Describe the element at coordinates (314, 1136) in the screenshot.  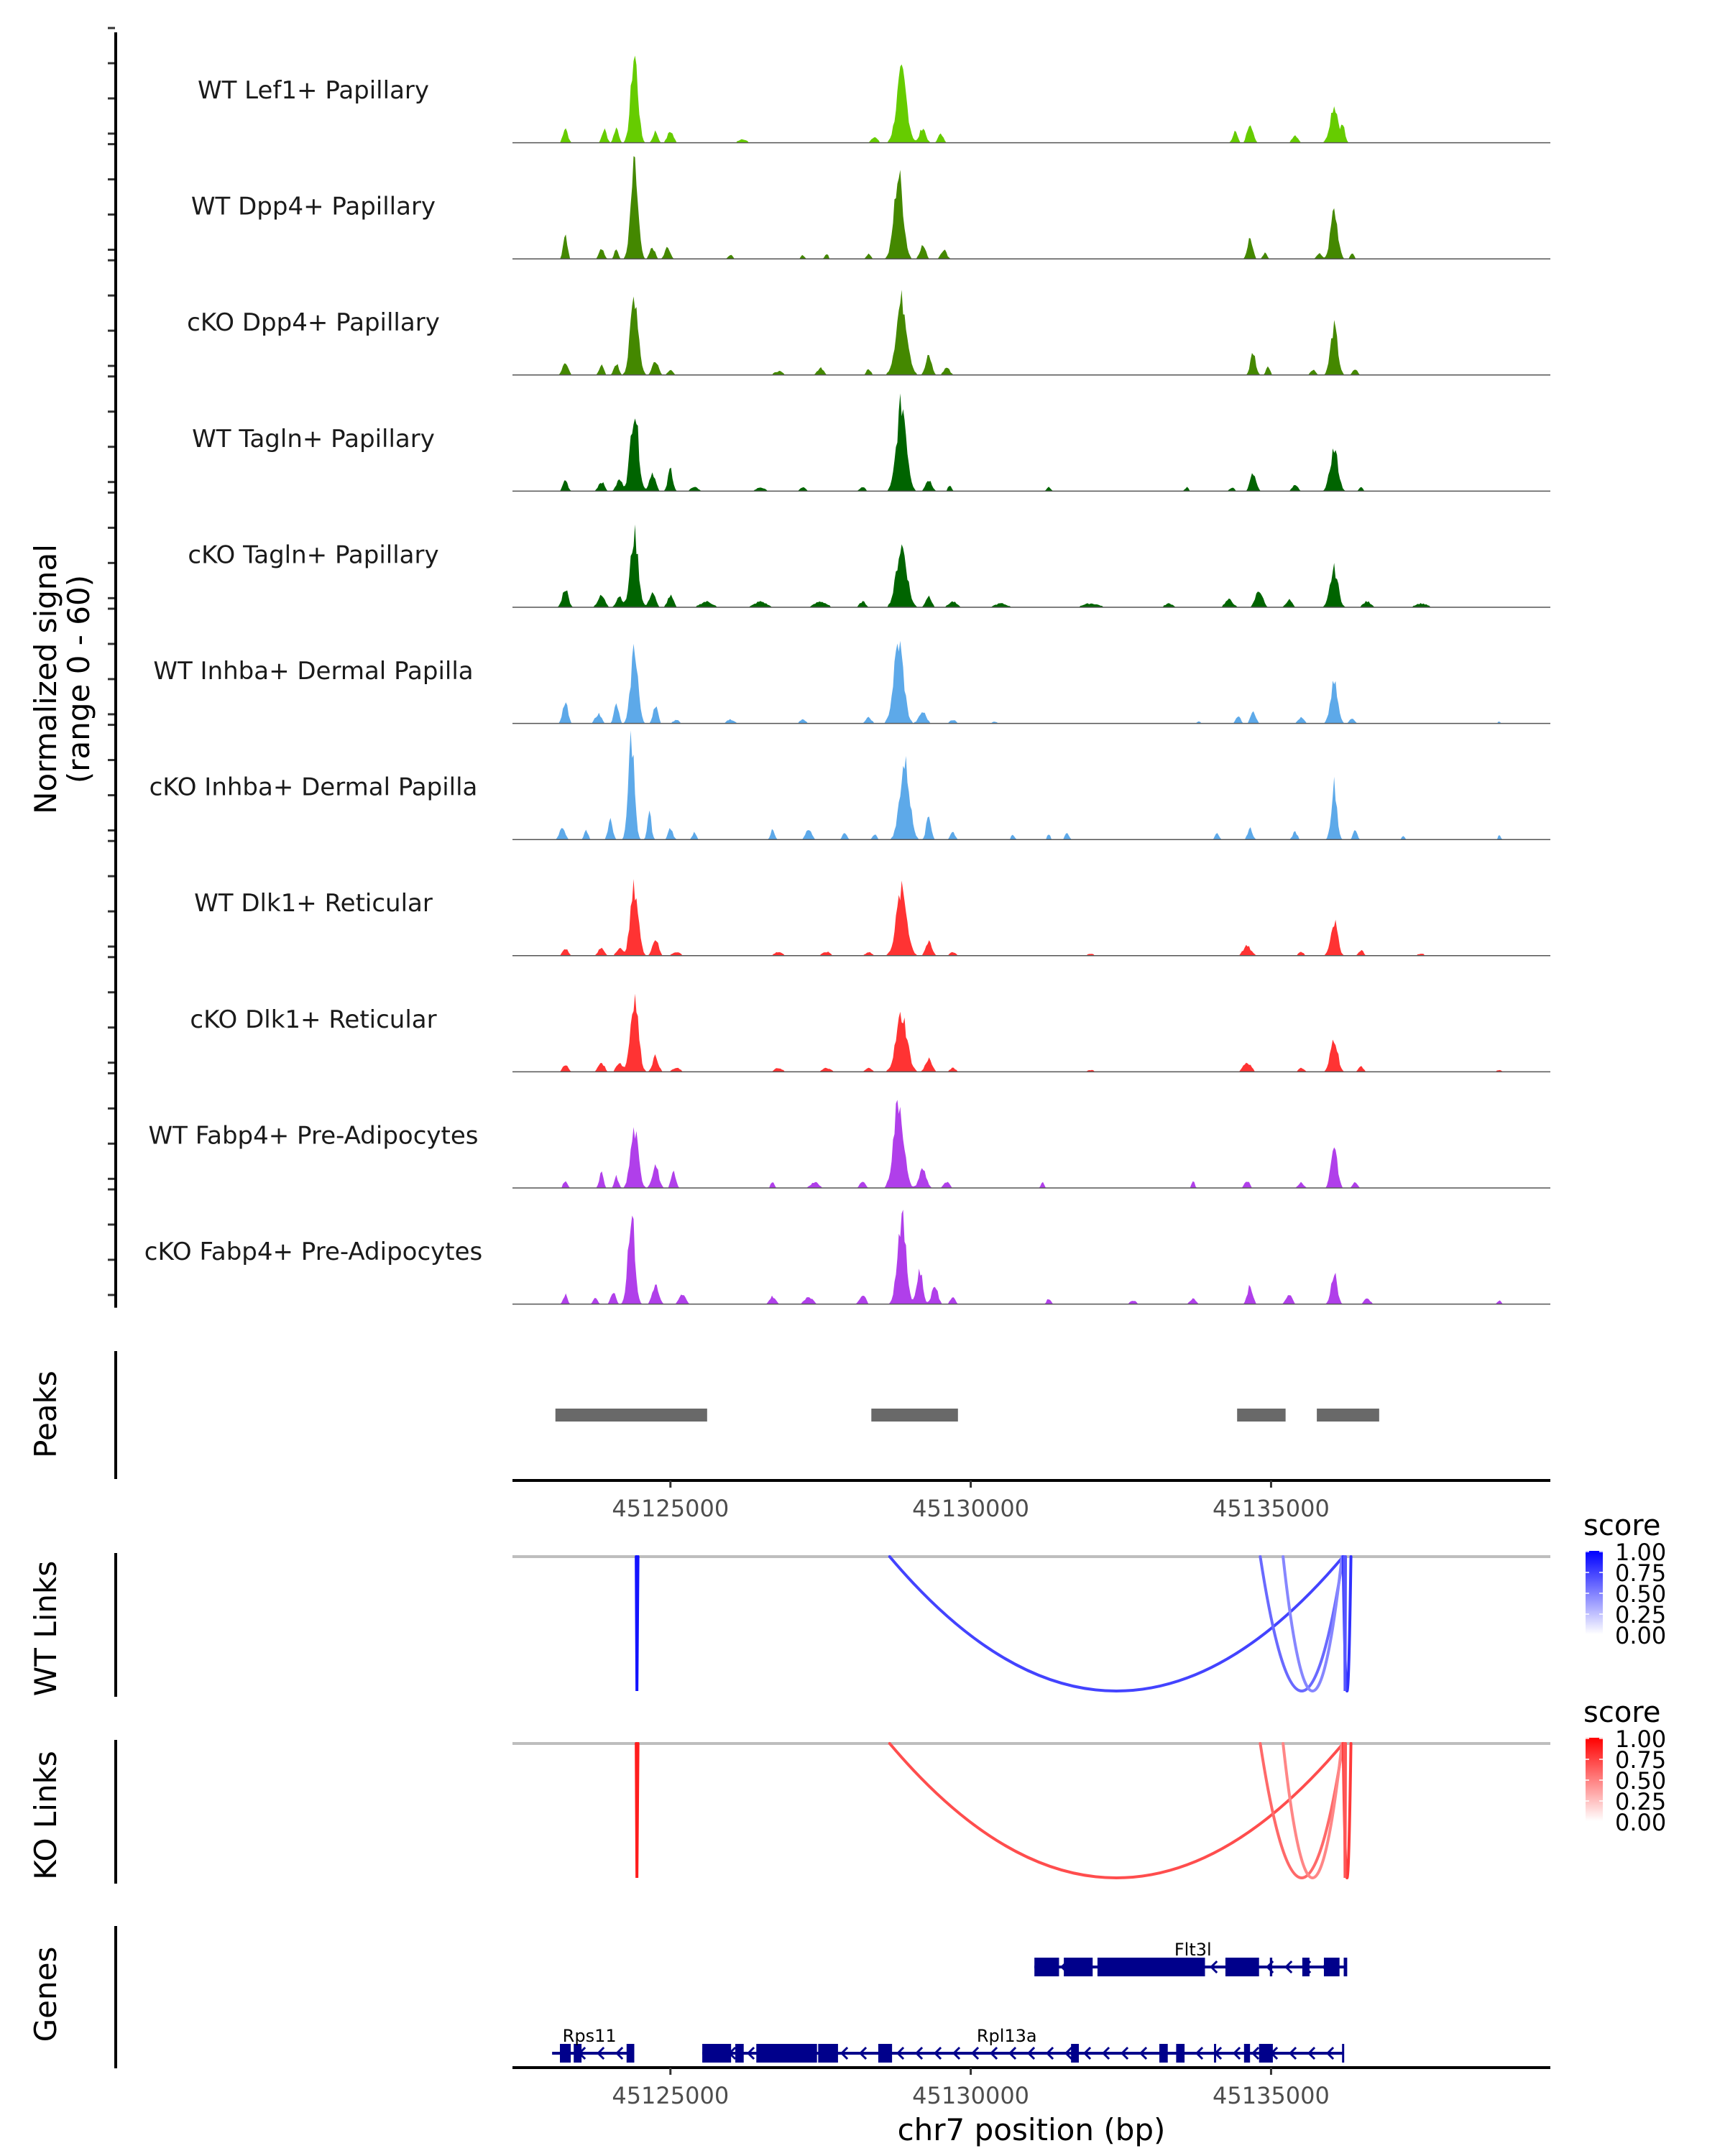
I see `track-label: WT Fabp4+ Pre-Adipocytes` at that location.